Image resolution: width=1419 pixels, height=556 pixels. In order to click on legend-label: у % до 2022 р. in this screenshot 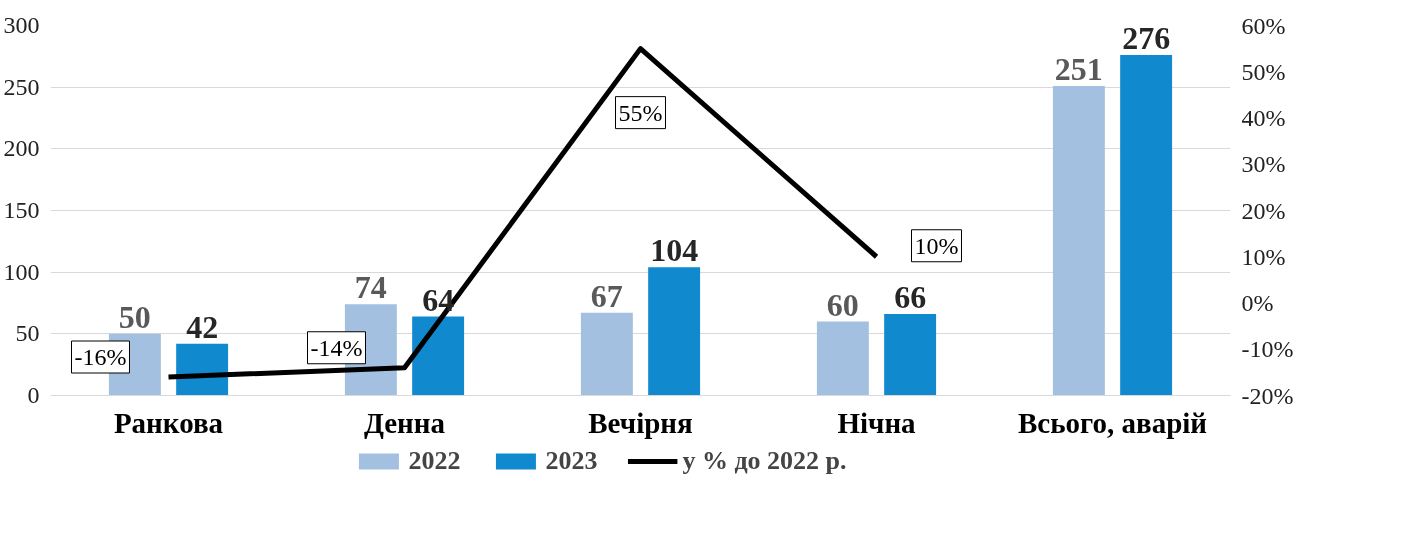, I will do `click(764, 461)`.